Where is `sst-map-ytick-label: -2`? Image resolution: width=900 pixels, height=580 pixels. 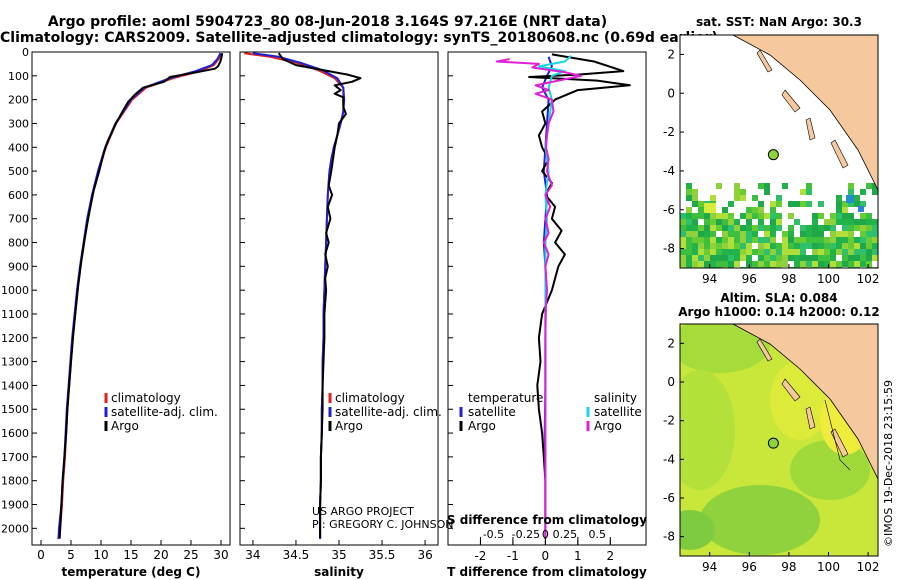 sst-map-ytick-label: -2 is located at coordinates (669, 132).